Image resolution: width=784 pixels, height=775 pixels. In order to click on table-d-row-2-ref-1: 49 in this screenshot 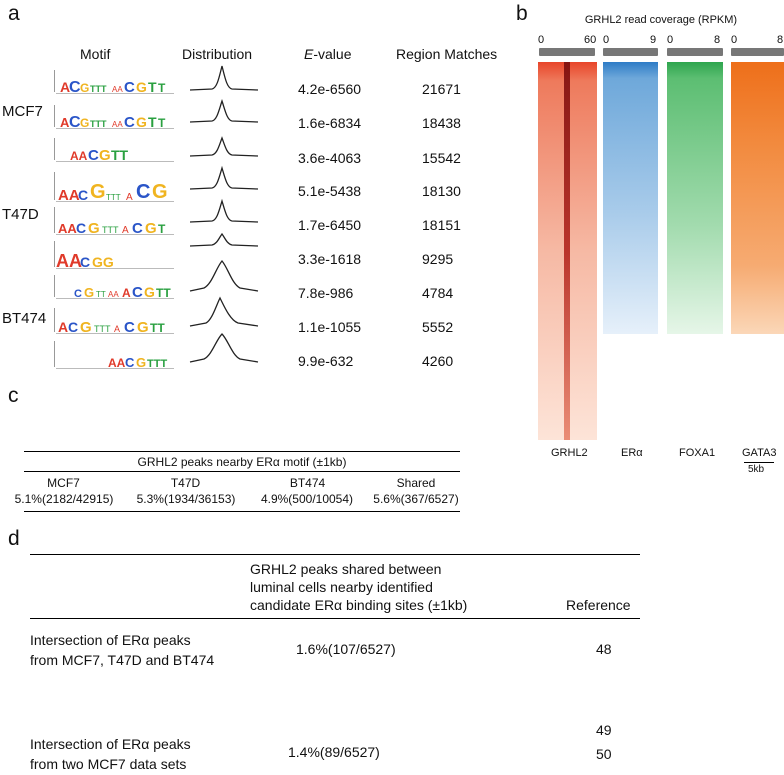, I will do `click(604, 730)`.